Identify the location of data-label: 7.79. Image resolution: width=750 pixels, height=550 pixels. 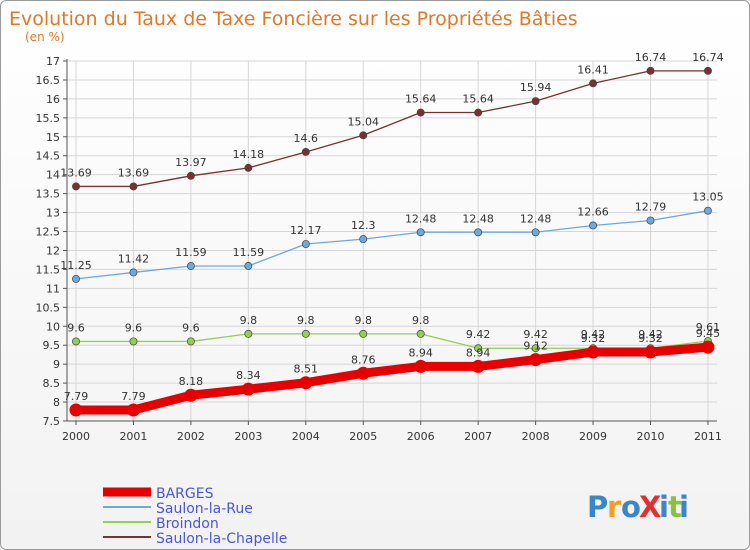
(76, 396).